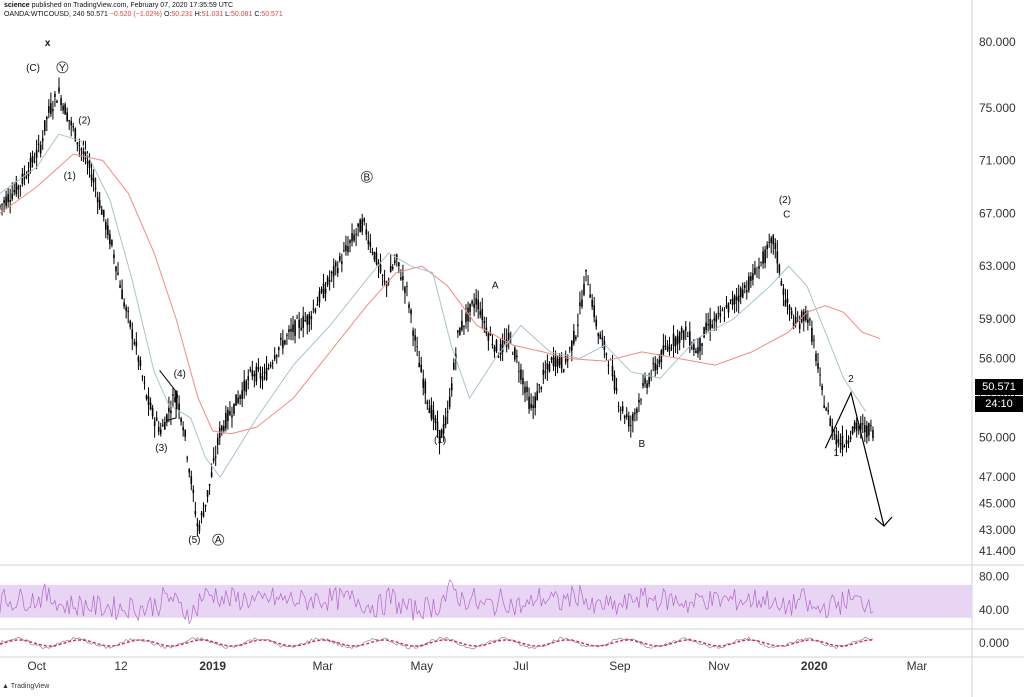 This screenshot has width=1024, height=697. Describe the element at coordinates (44, 14) in the screenshot. I see `symbol-label: OANDA:WTICOUSD, 240` at that location.